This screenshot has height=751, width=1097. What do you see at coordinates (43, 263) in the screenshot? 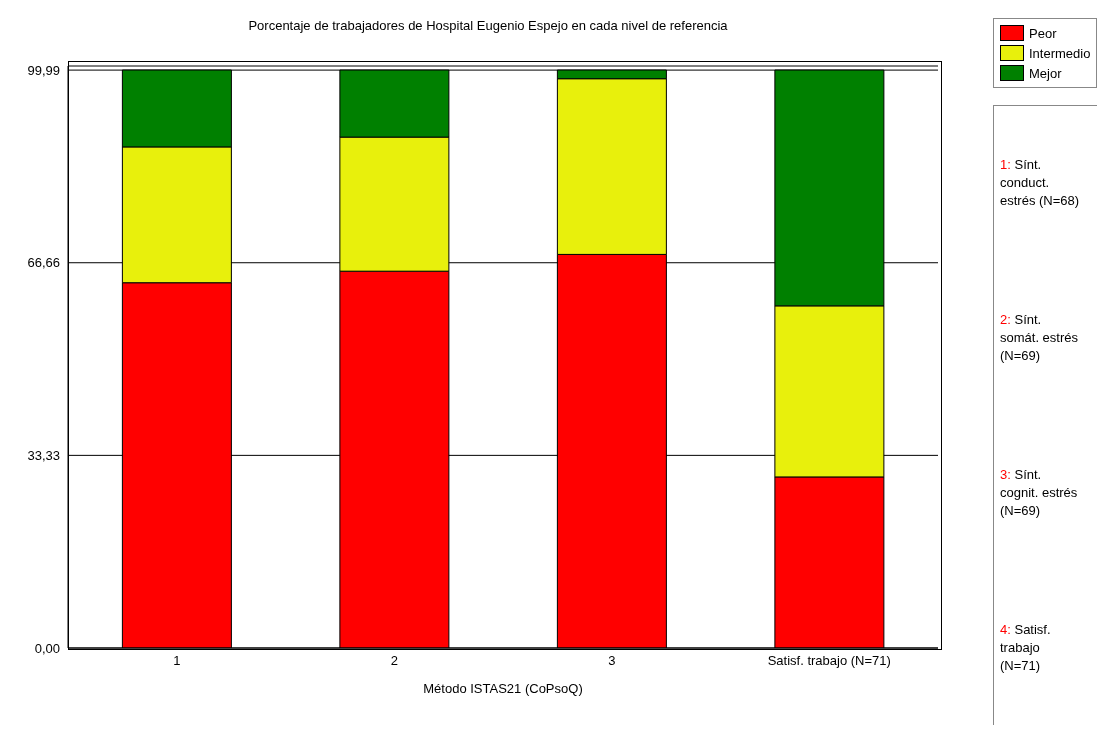
I see `y-tick-label: 66,66` at bounding box center [43, 263].